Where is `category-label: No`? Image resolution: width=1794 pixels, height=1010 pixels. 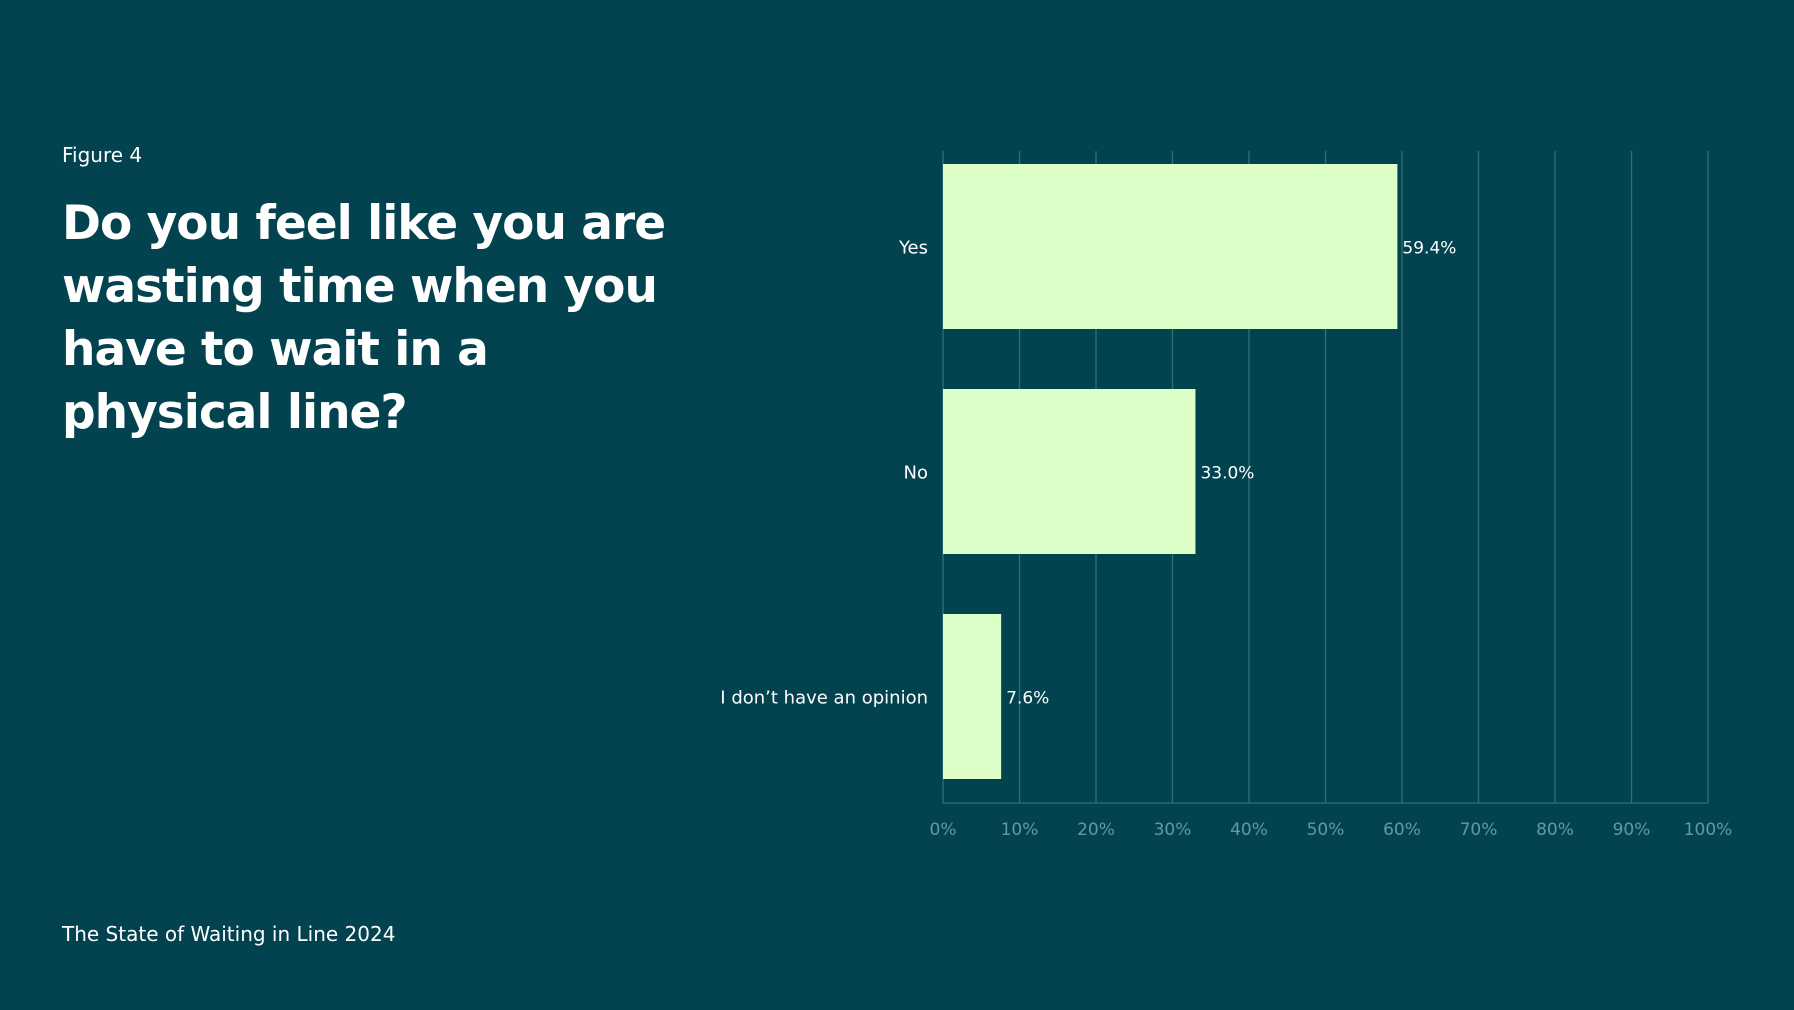
category-label: No is located at coordinates (916, 473).